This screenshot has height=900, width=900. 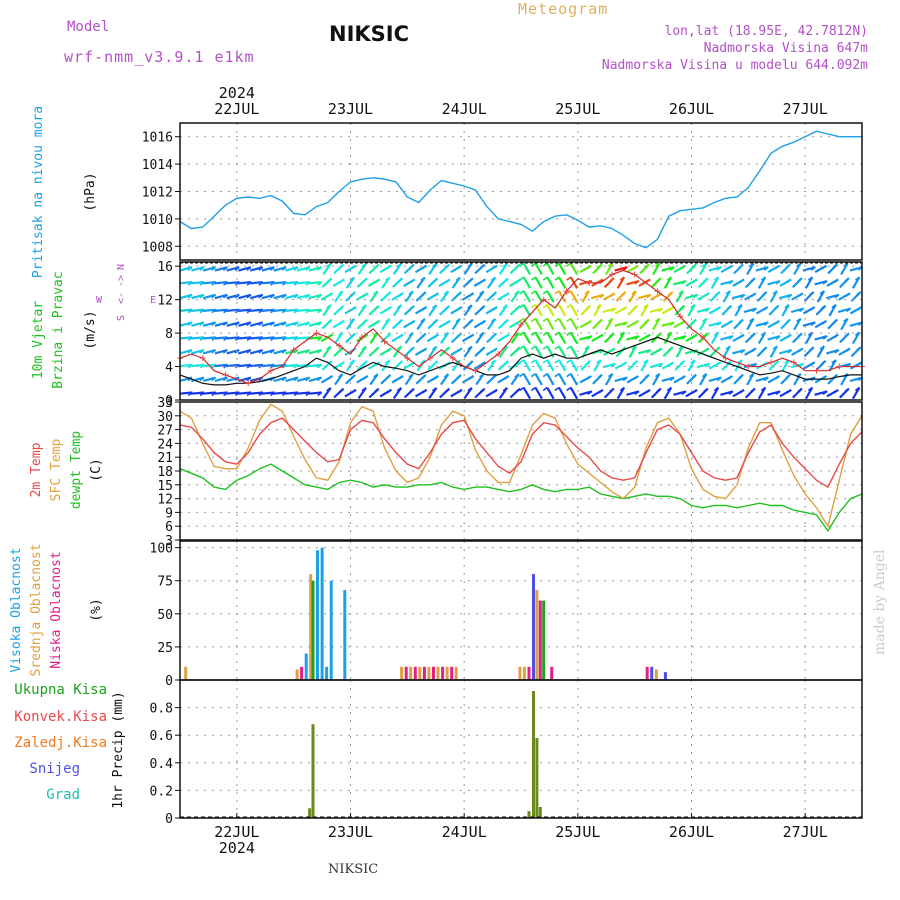 I want to click on x-tick-label-bottom: 27JUL, so click(x=805, y=832).